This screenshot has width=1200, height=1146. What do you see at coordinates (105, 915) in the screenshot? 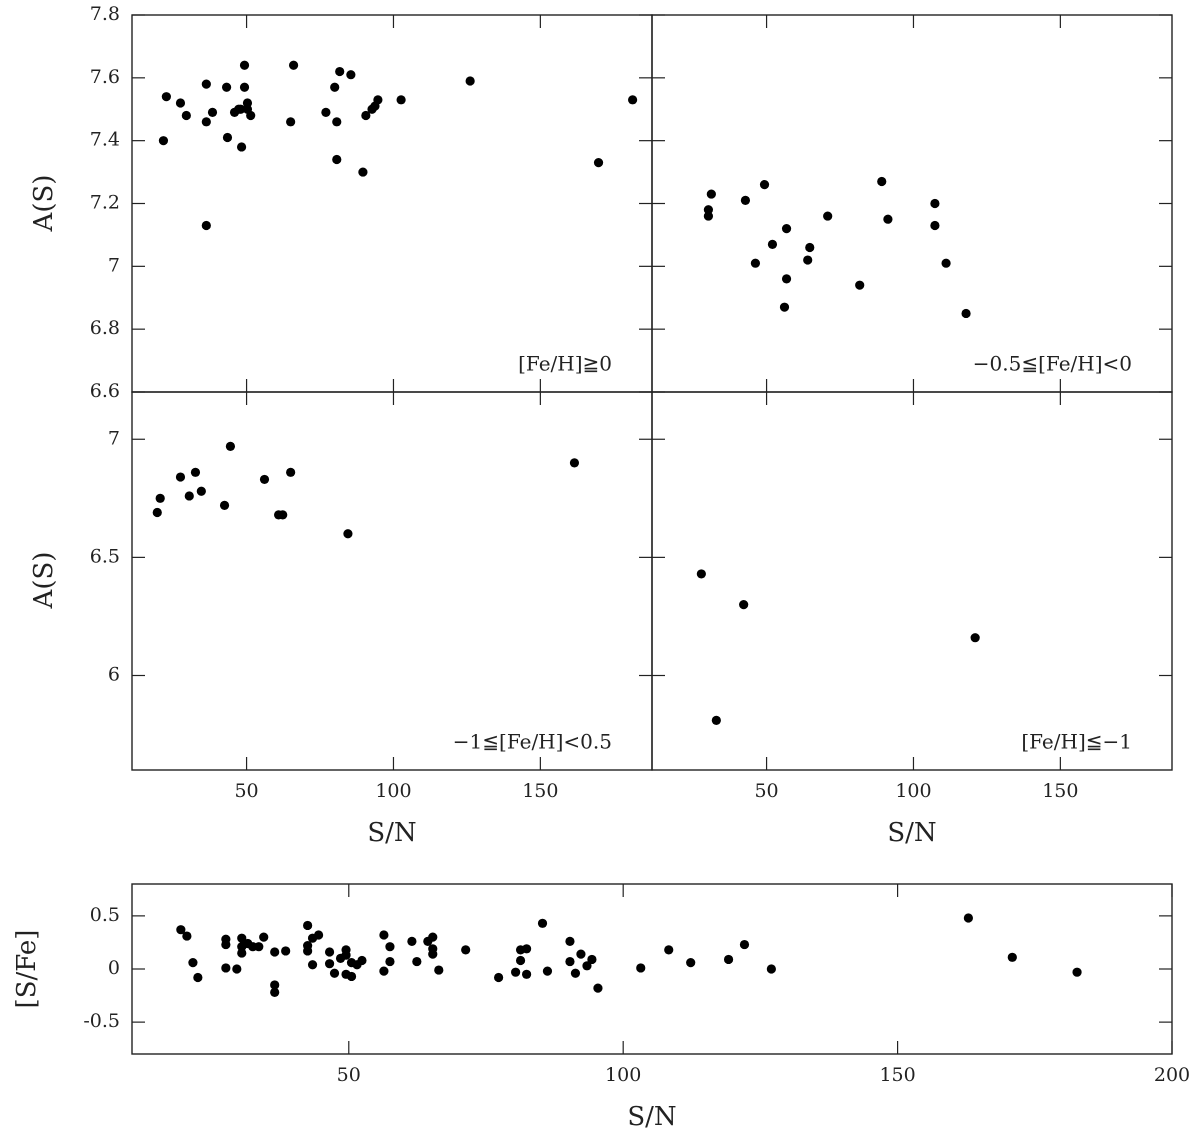
I see `y-tick-label: 0.5` at bounding box center [105, 915].